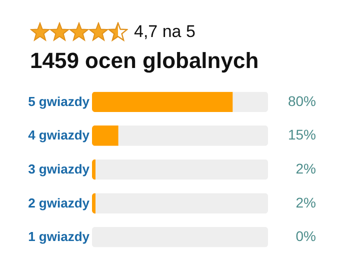 Image resolution: width=338 pixels, height=270 pixels. I want to click on y-tick-label: 5 gwiazdy, so click(59, 101).